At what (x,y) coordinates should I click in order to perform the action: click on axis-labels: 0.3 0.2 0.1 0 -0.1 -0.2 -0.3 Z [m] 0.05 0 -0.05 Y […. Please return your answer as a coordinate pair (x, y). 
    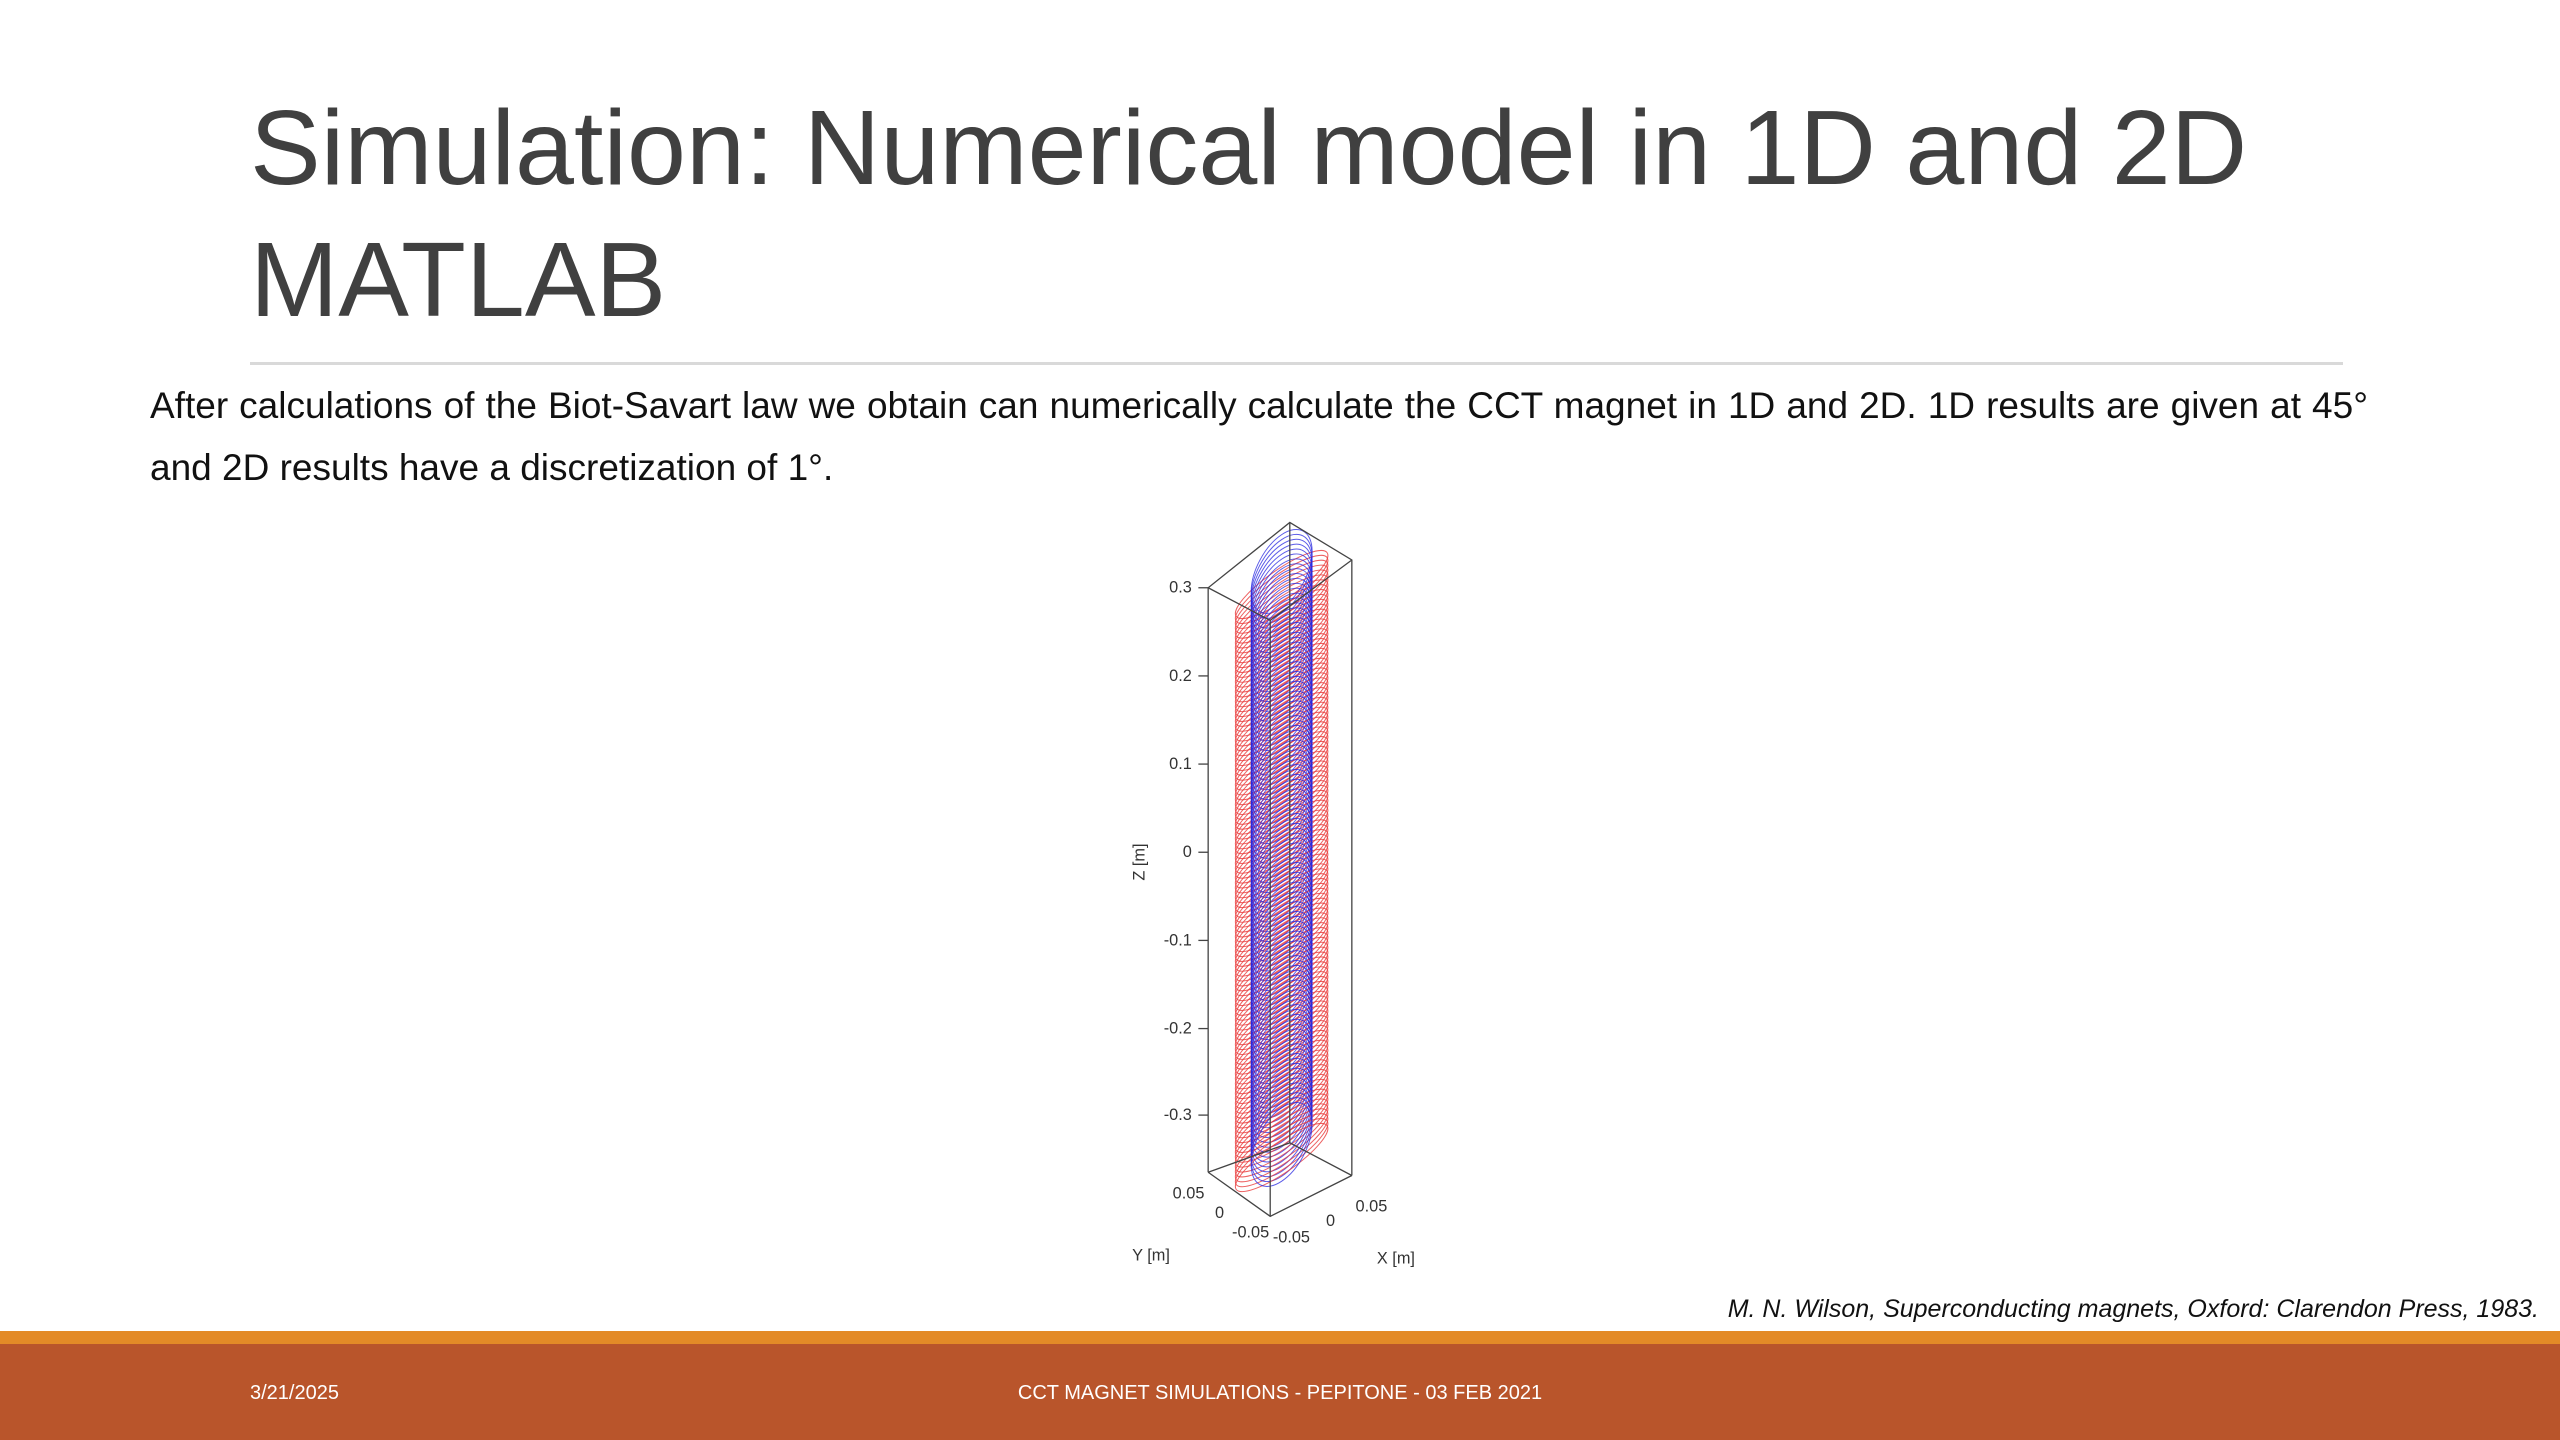
    Looking at the image, I should click on (1272, 923).